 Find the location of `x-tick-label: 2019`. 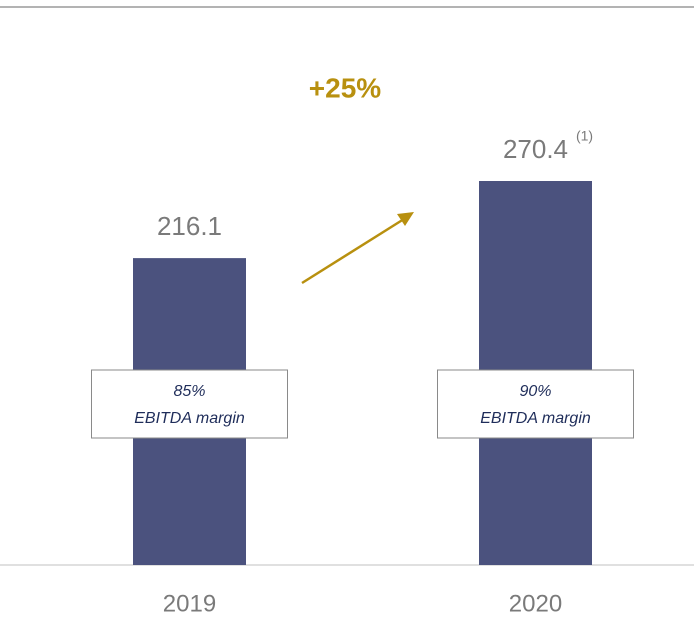

x-tick-label: 2019 is located at coordinates (189, 603).